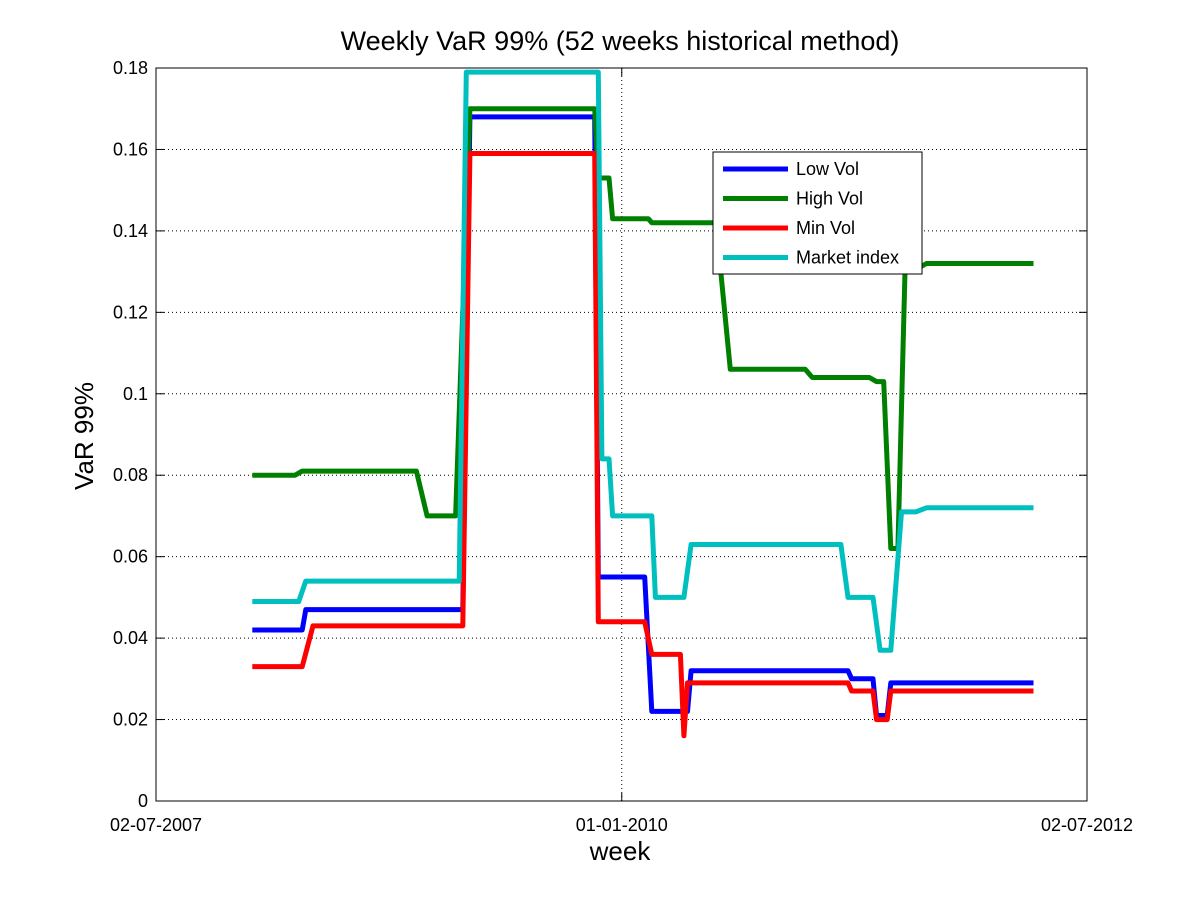  I want to click on legend-label-high-vol: High Vol, so click(829, 199).